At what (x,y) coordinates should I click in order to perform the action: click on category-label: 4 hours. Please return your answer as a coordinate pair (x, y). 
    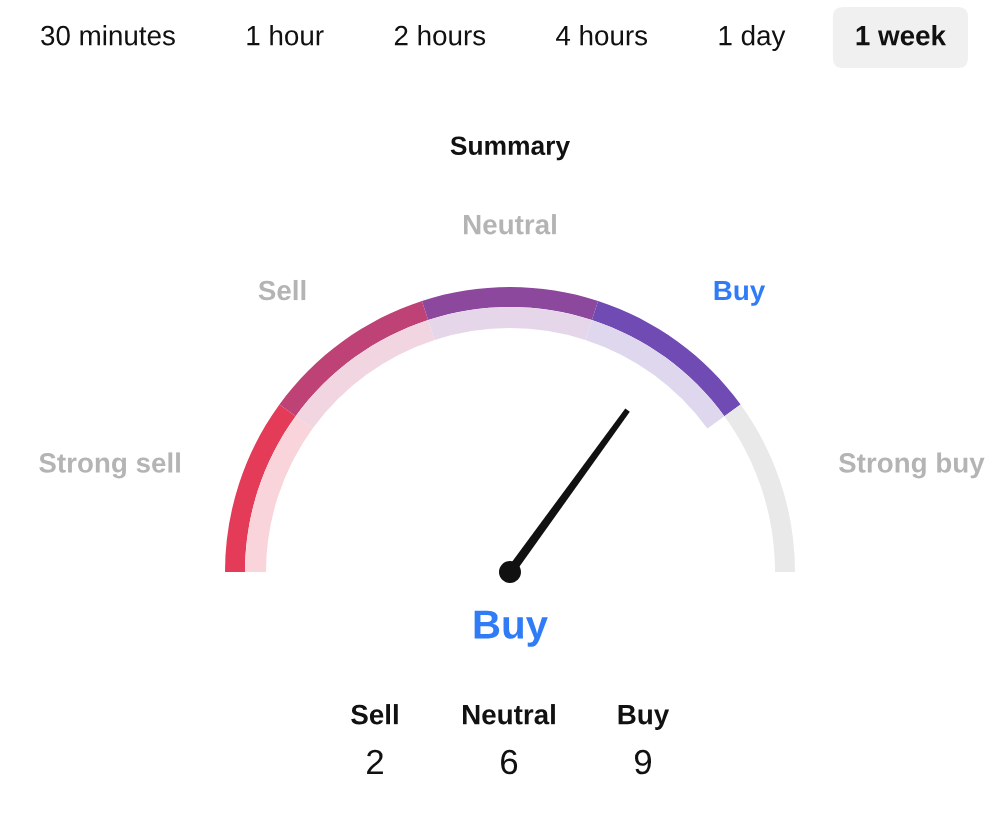
    Looking at the image, I should click on (602, 35).